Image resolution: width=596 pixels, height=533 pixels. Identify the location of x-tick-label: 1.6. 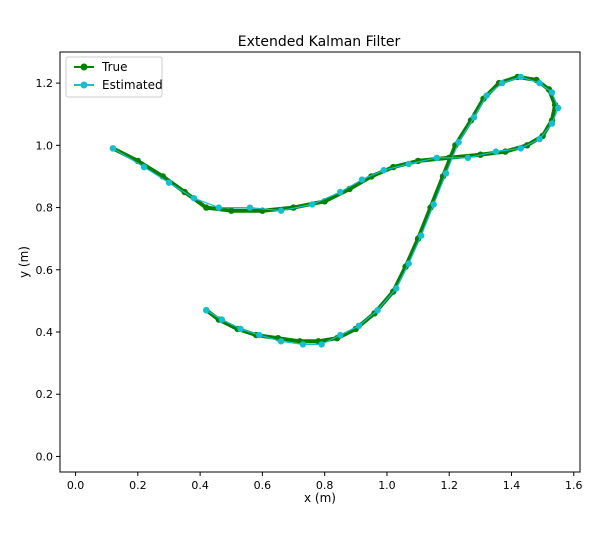
(574, 485).